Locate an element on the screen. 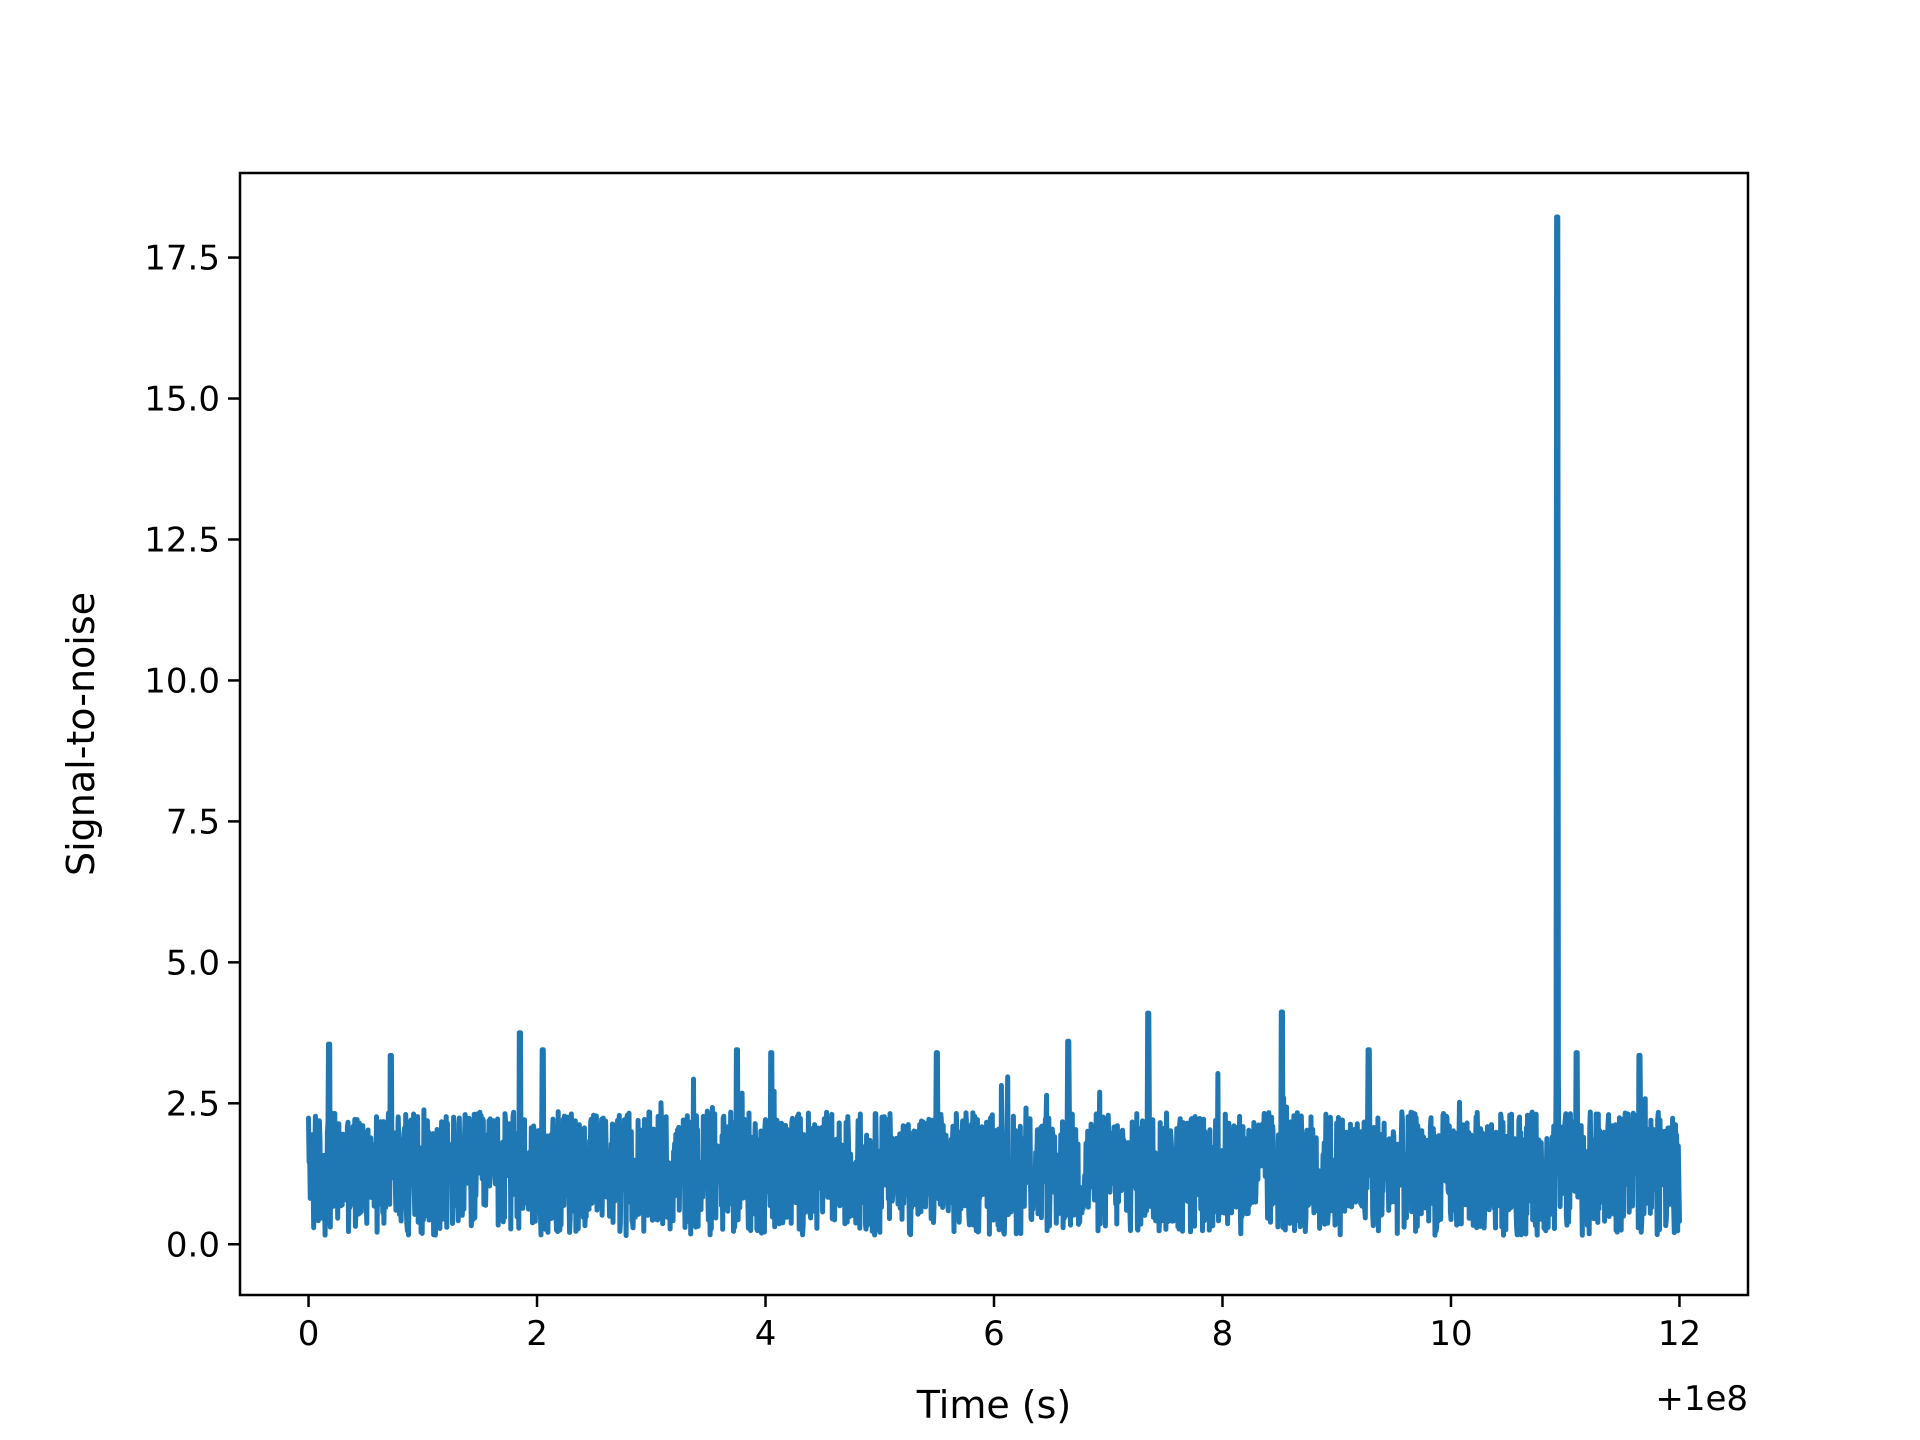 This screenshot has width=1920, height=1440. x-tick-label: 0 is located at coordinates (309, 1334).